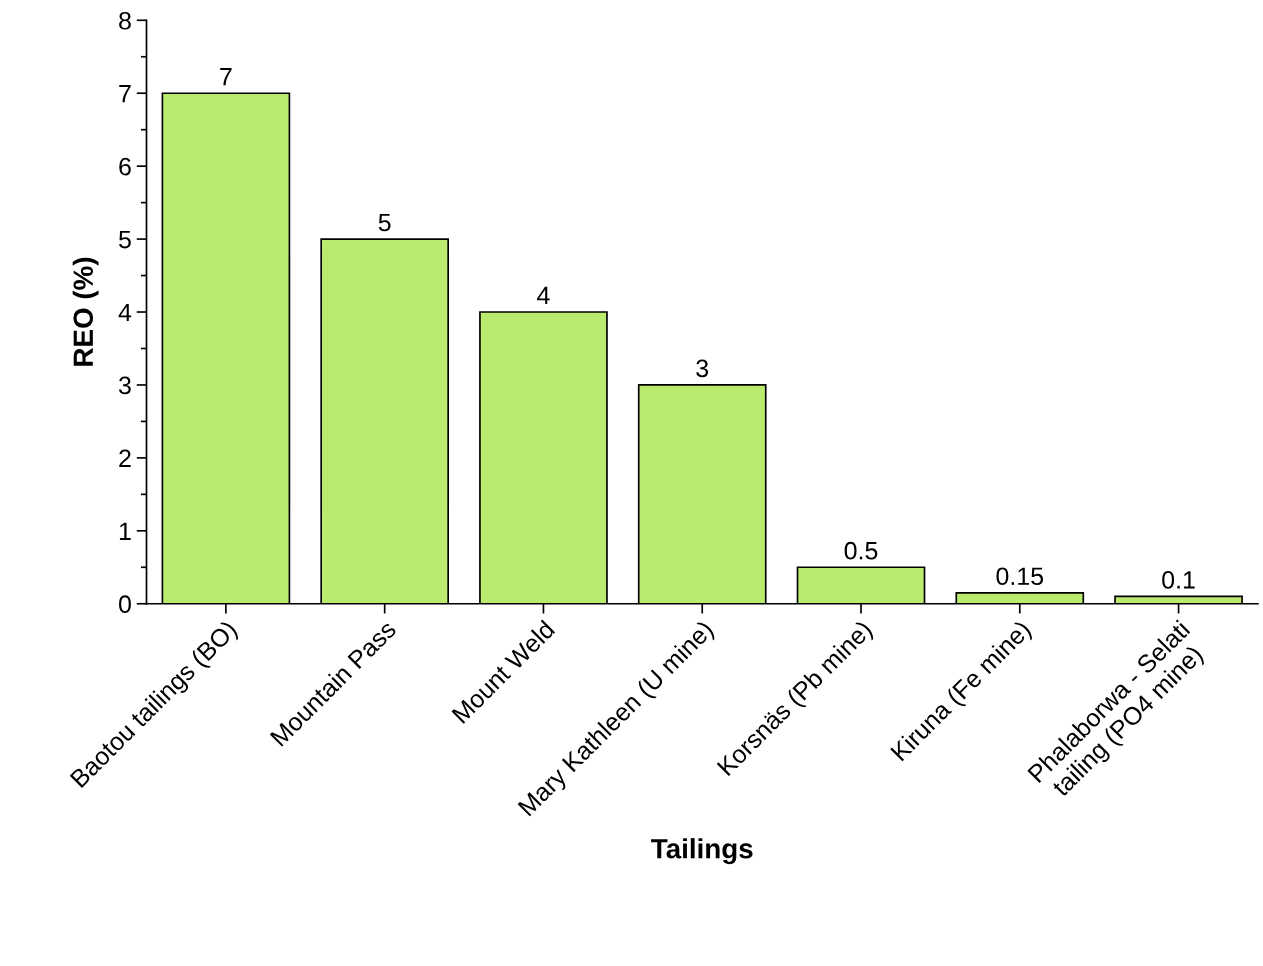  I want to click on y-axis-title: REO (%), so click(85, 311).